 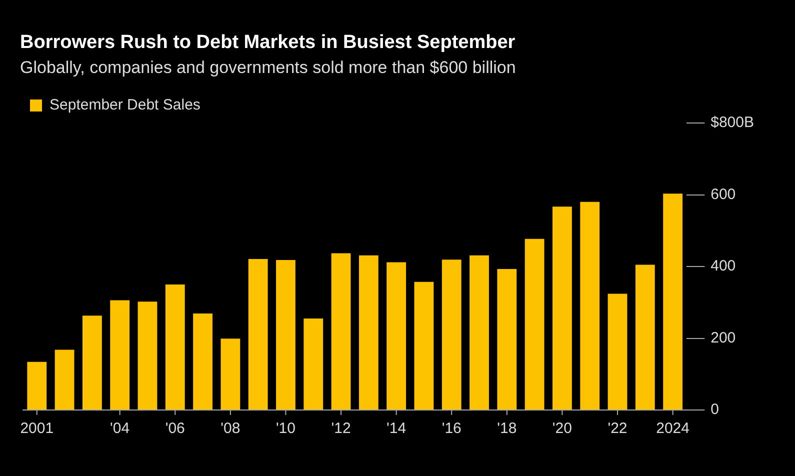 I want to click on y-tick-label: 200, so click(x=723, y=337).